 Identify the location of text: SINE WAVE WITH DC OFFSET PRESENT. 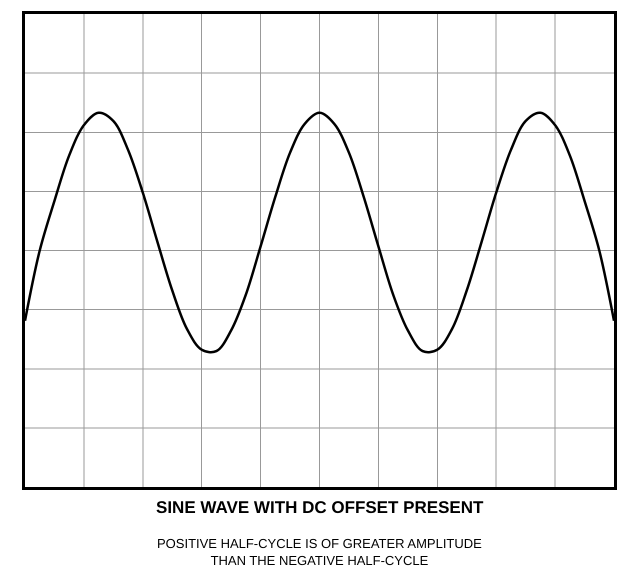
(320, 507).